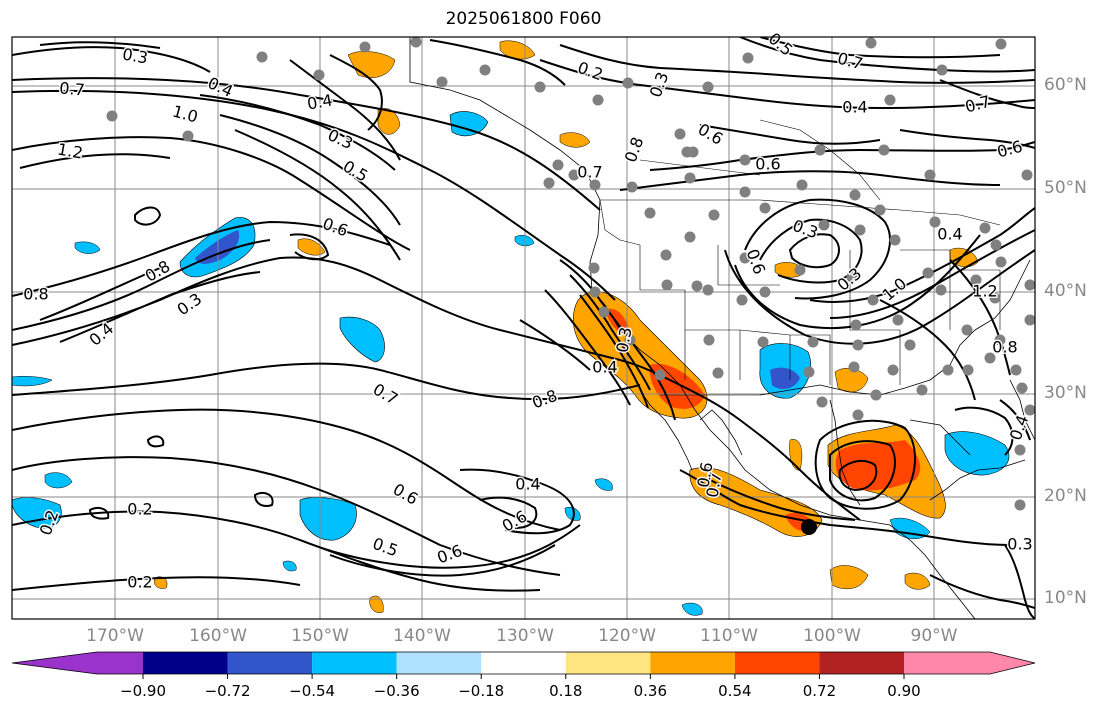 The height and width of the screenshot is (712, 1105). What do you see at coordinates (819, 691) in the screenshot?
I see `colorbar-tick-label: 0.72` at bounding box center [819, 691].